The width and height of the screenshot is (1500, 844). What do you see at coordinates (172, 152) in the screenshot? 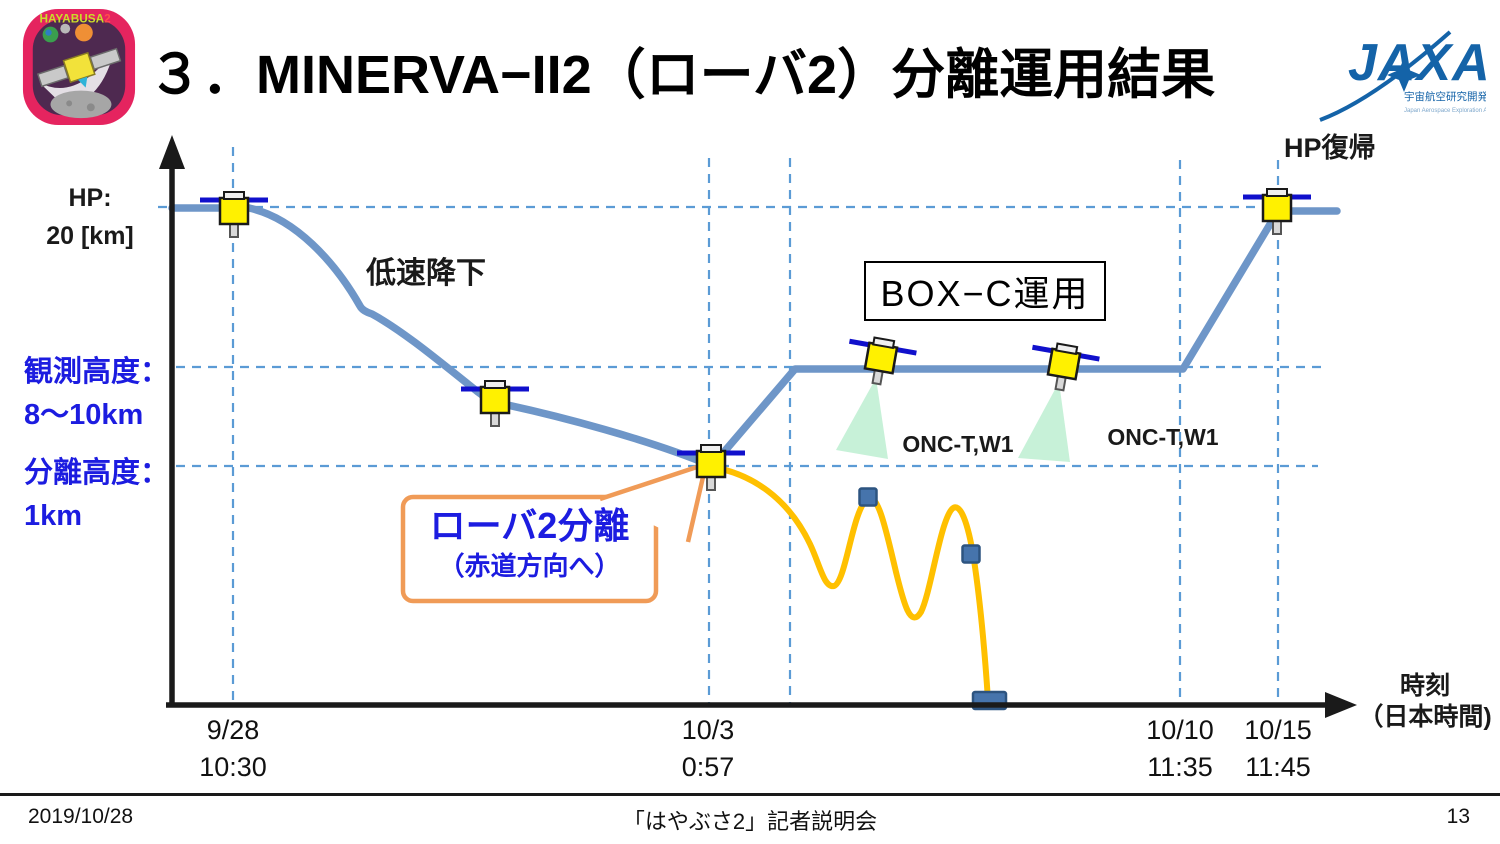
I see `y-axis-arrow-icon` at bounding box center [172, 152].